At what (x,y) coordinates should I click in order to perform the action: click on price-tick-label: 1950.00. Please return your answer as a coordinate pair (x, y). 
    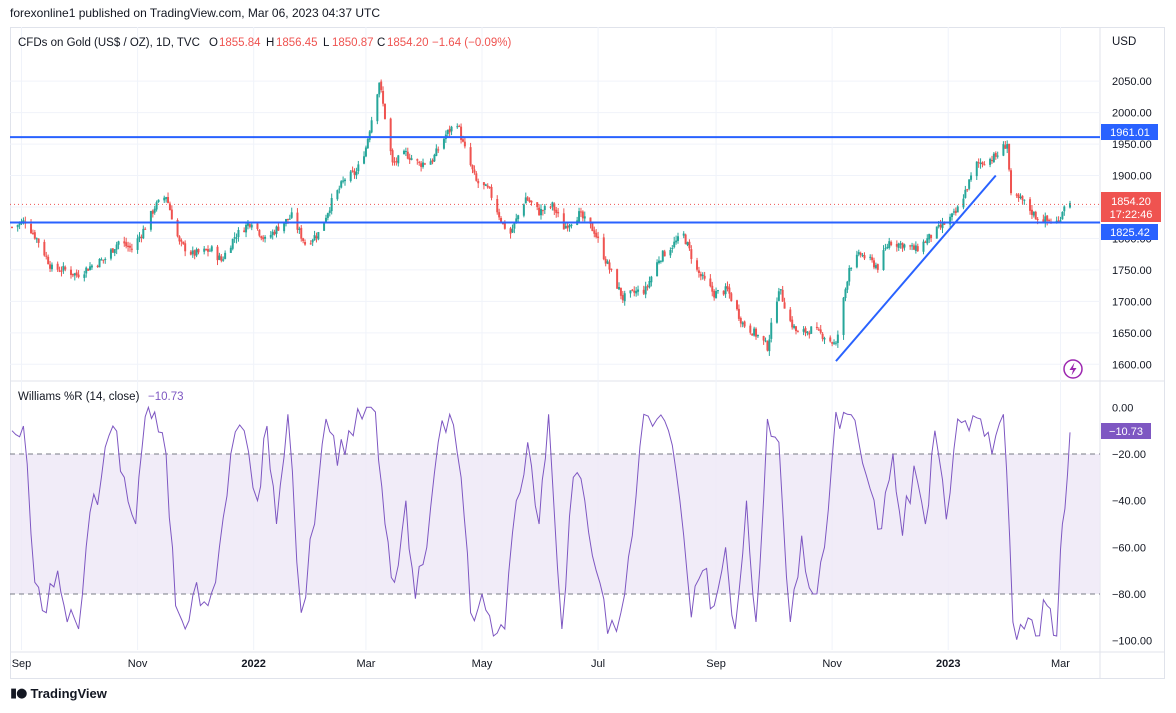
    Looking at the image, I should click on (1132, 145).